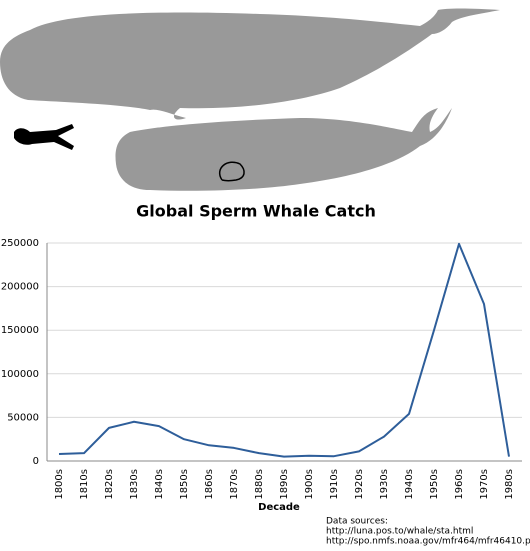 The image size is (530, 551). What do you see at coordinates (309, 484) in the screenshot?
I see `x-tick-label: 1900s` at bounding box center [309, 484].